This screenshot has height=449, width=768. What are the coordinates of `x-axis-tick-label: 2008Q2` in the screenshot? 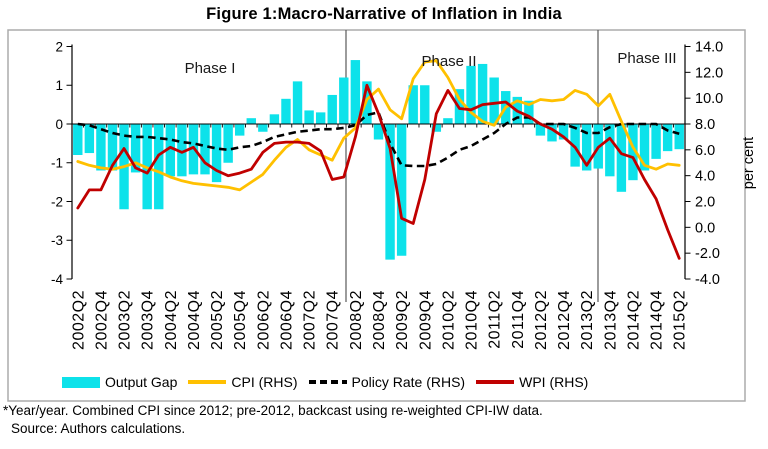 It's located at (356, 320).